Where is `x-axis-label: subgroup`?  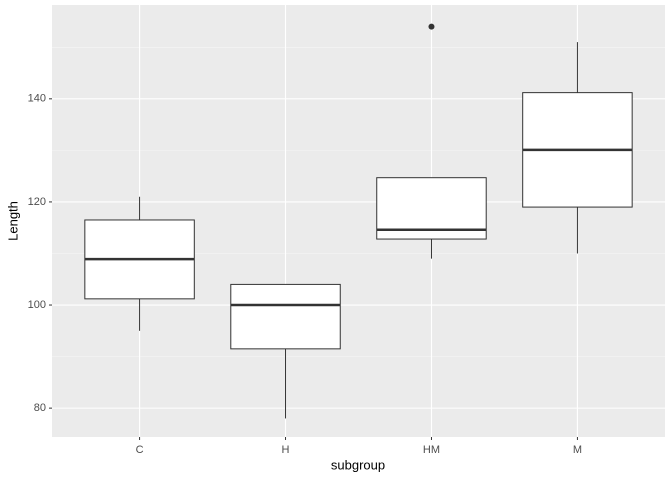 x-axis-label: subgroup is located at coordinates (358, 464).